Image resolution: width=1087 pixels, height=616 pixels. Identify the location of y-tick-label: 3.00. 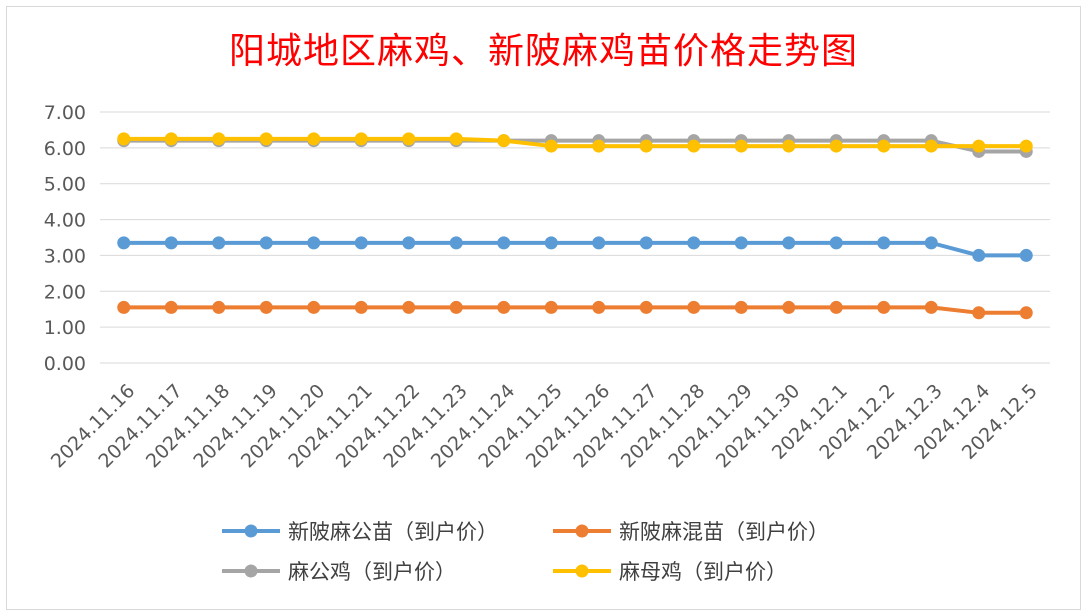
(65, 256).